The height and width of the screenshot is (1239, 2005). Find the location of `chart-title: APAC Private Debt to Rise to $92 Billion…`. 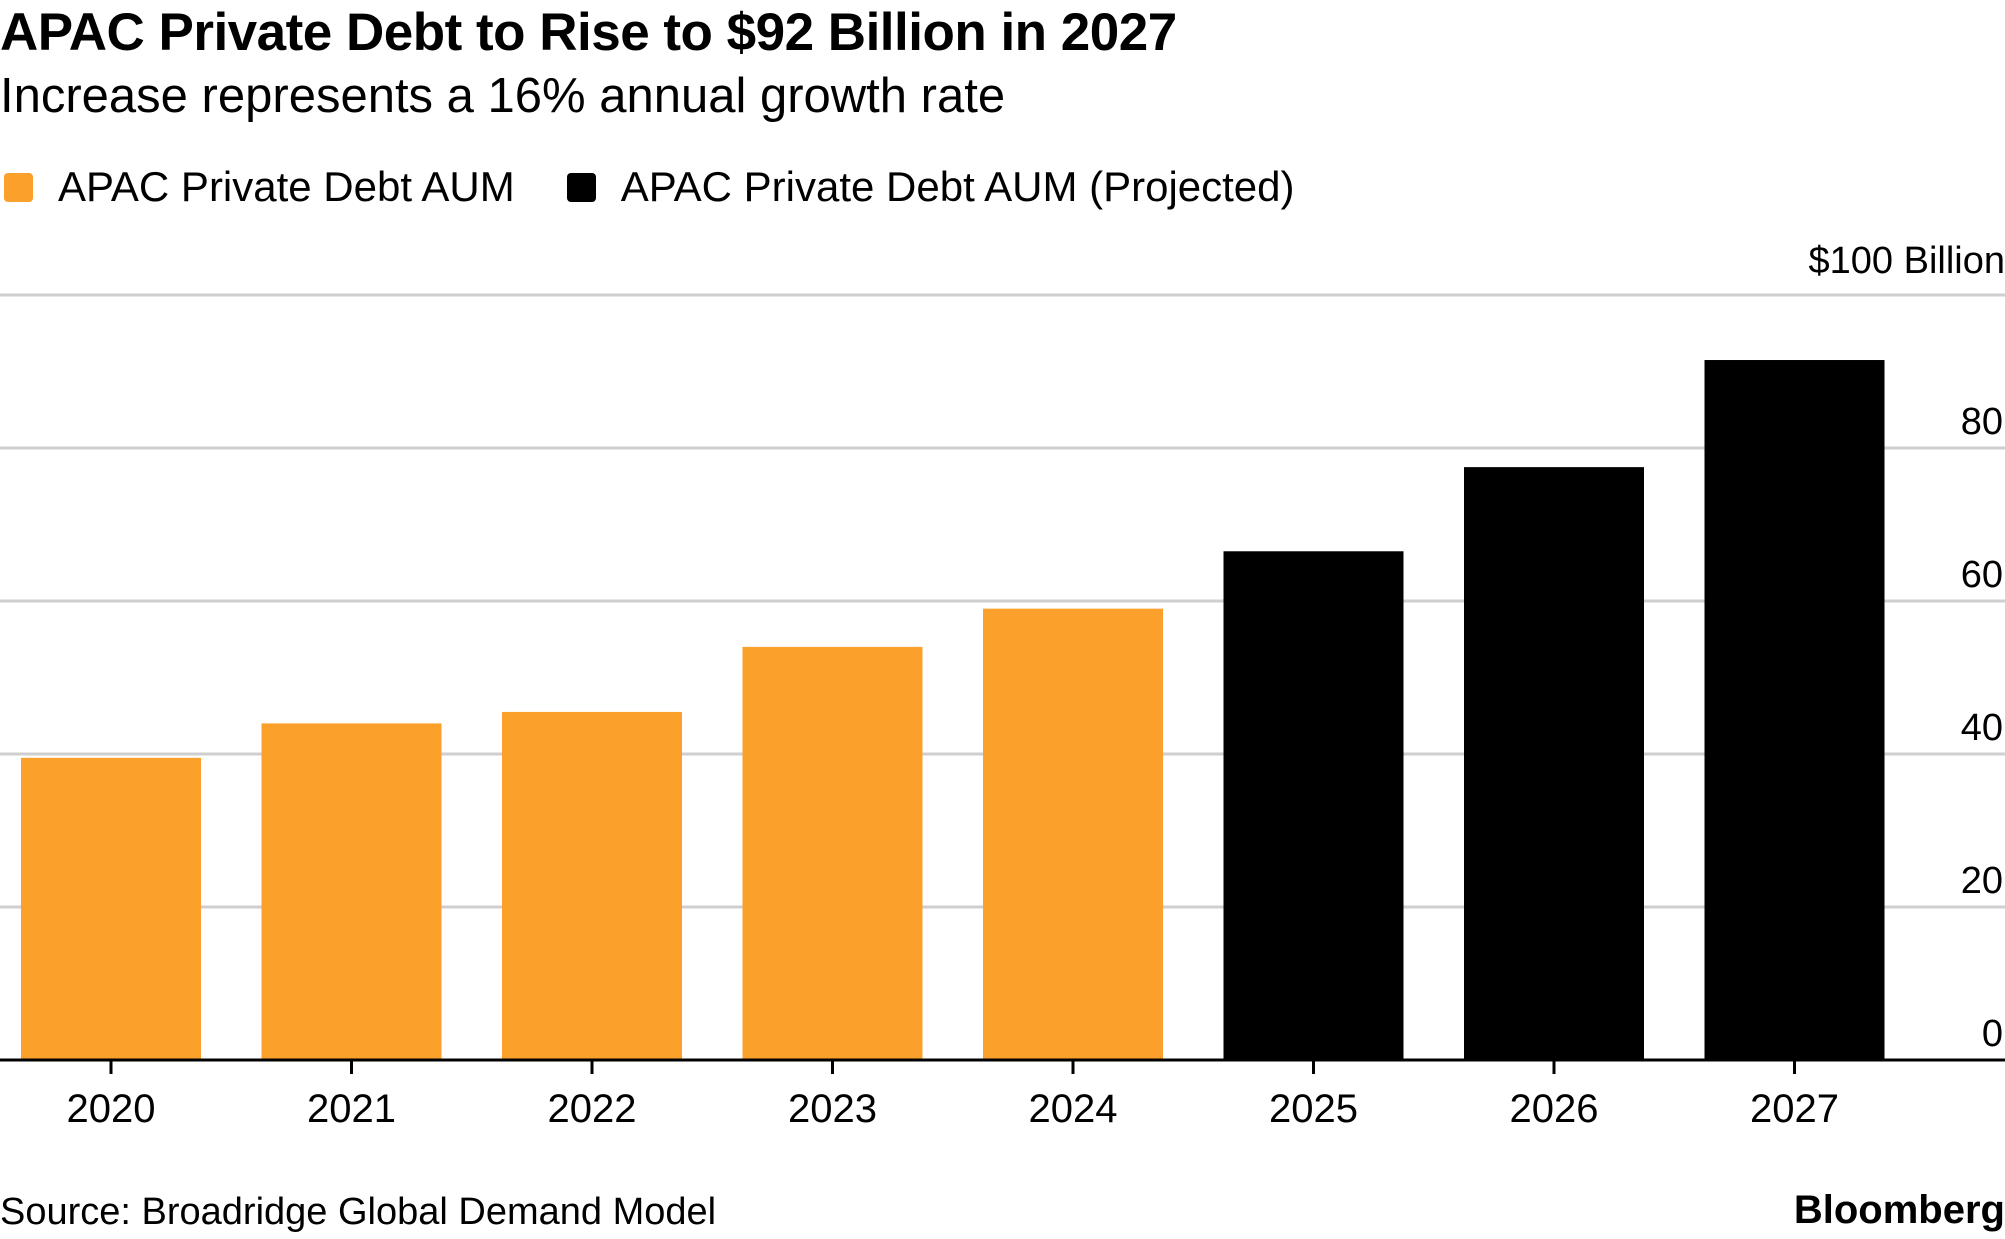

chart-title: APAC Private Debt to Rise to $92 Billion… is located at coordinates (588, 32).